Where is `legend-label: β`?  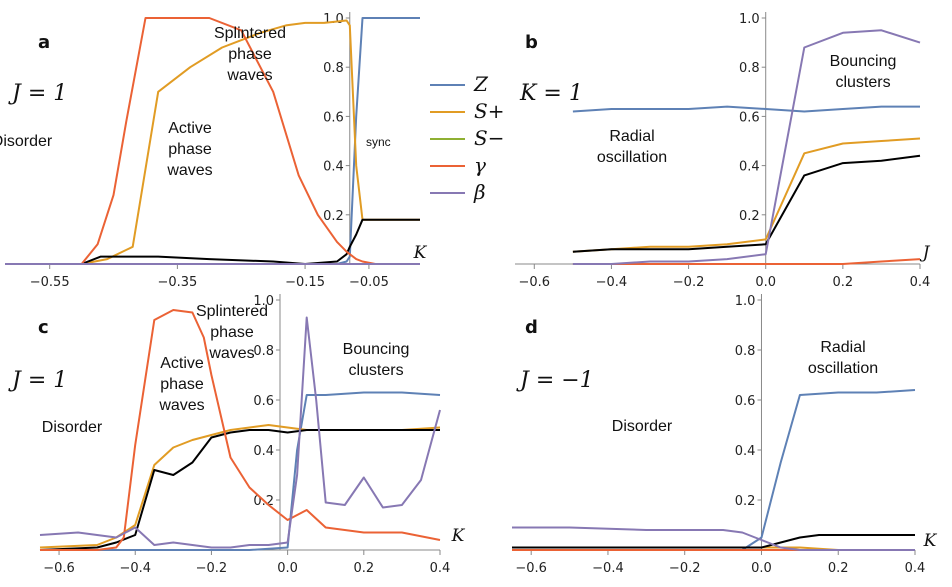
legend-label: β is located at coordinates (479, 192).